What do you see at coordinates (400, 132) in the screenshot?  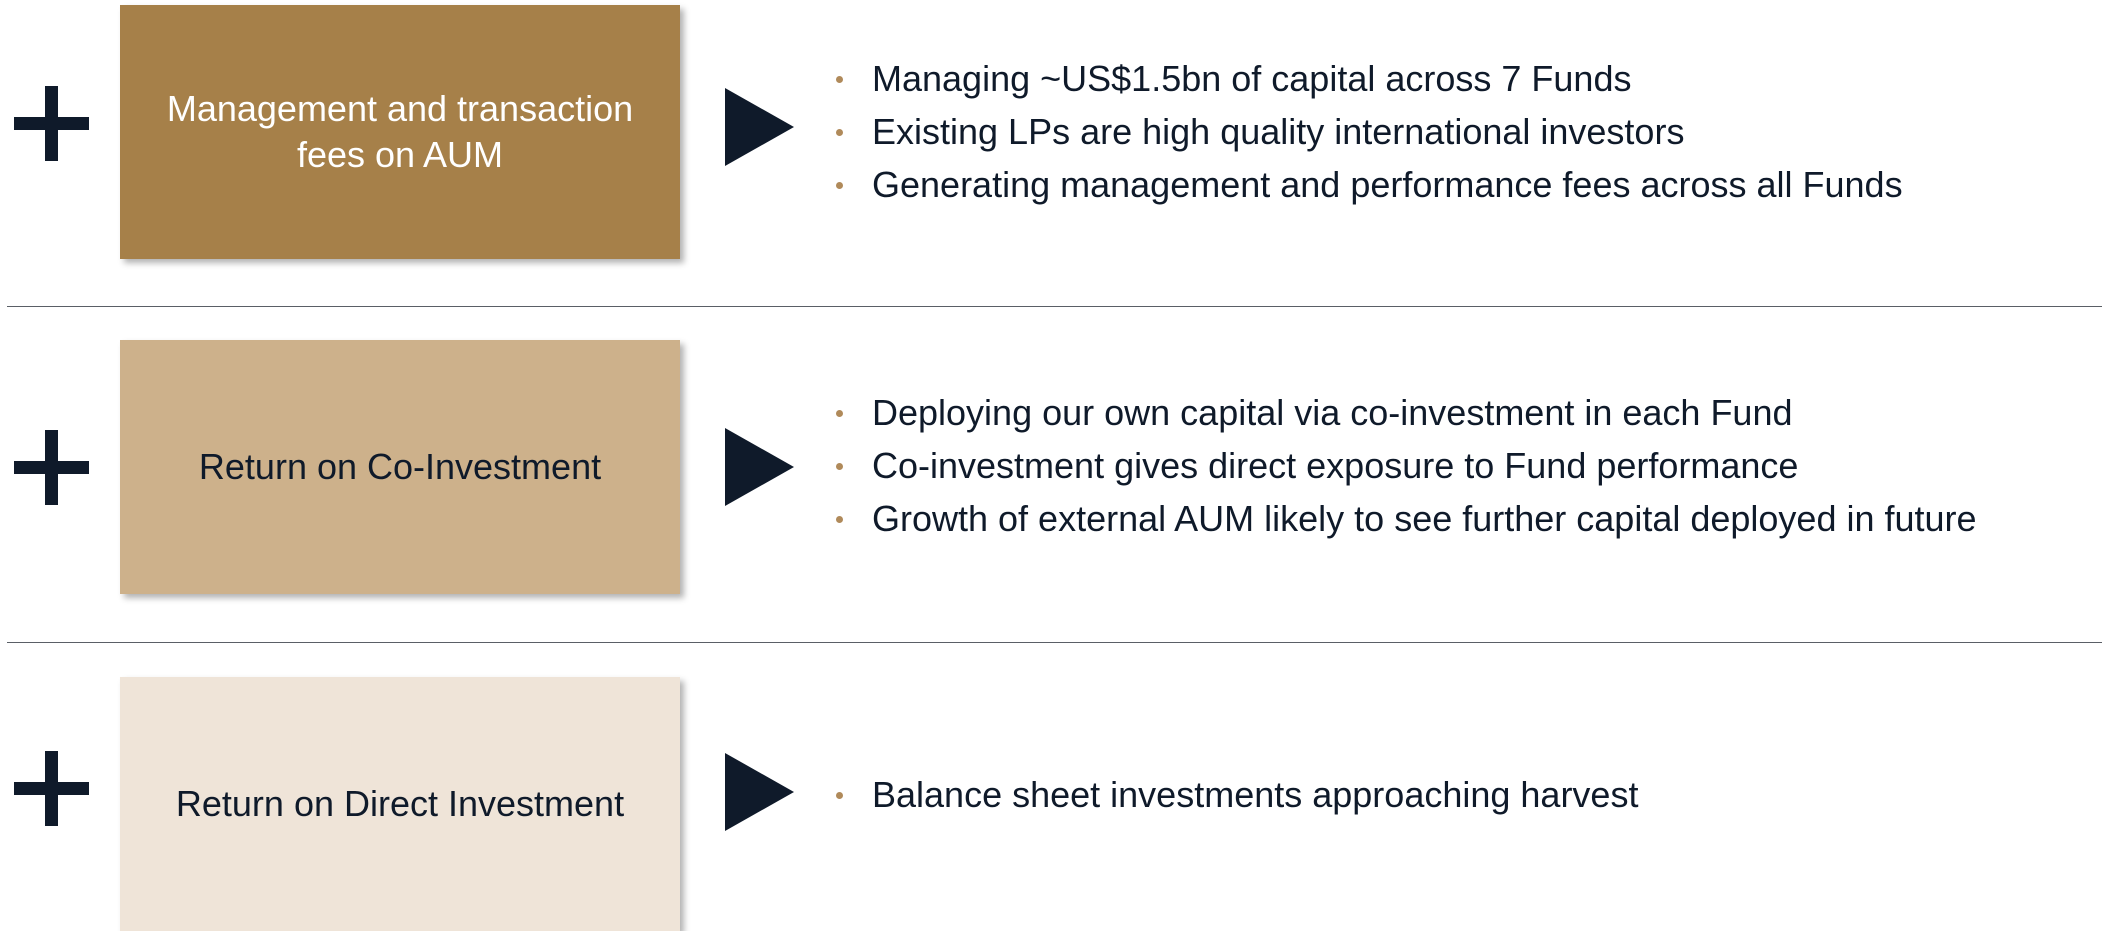 I see `category-box: Management and transaction fees on AUM` at bounding box center [400, 132].